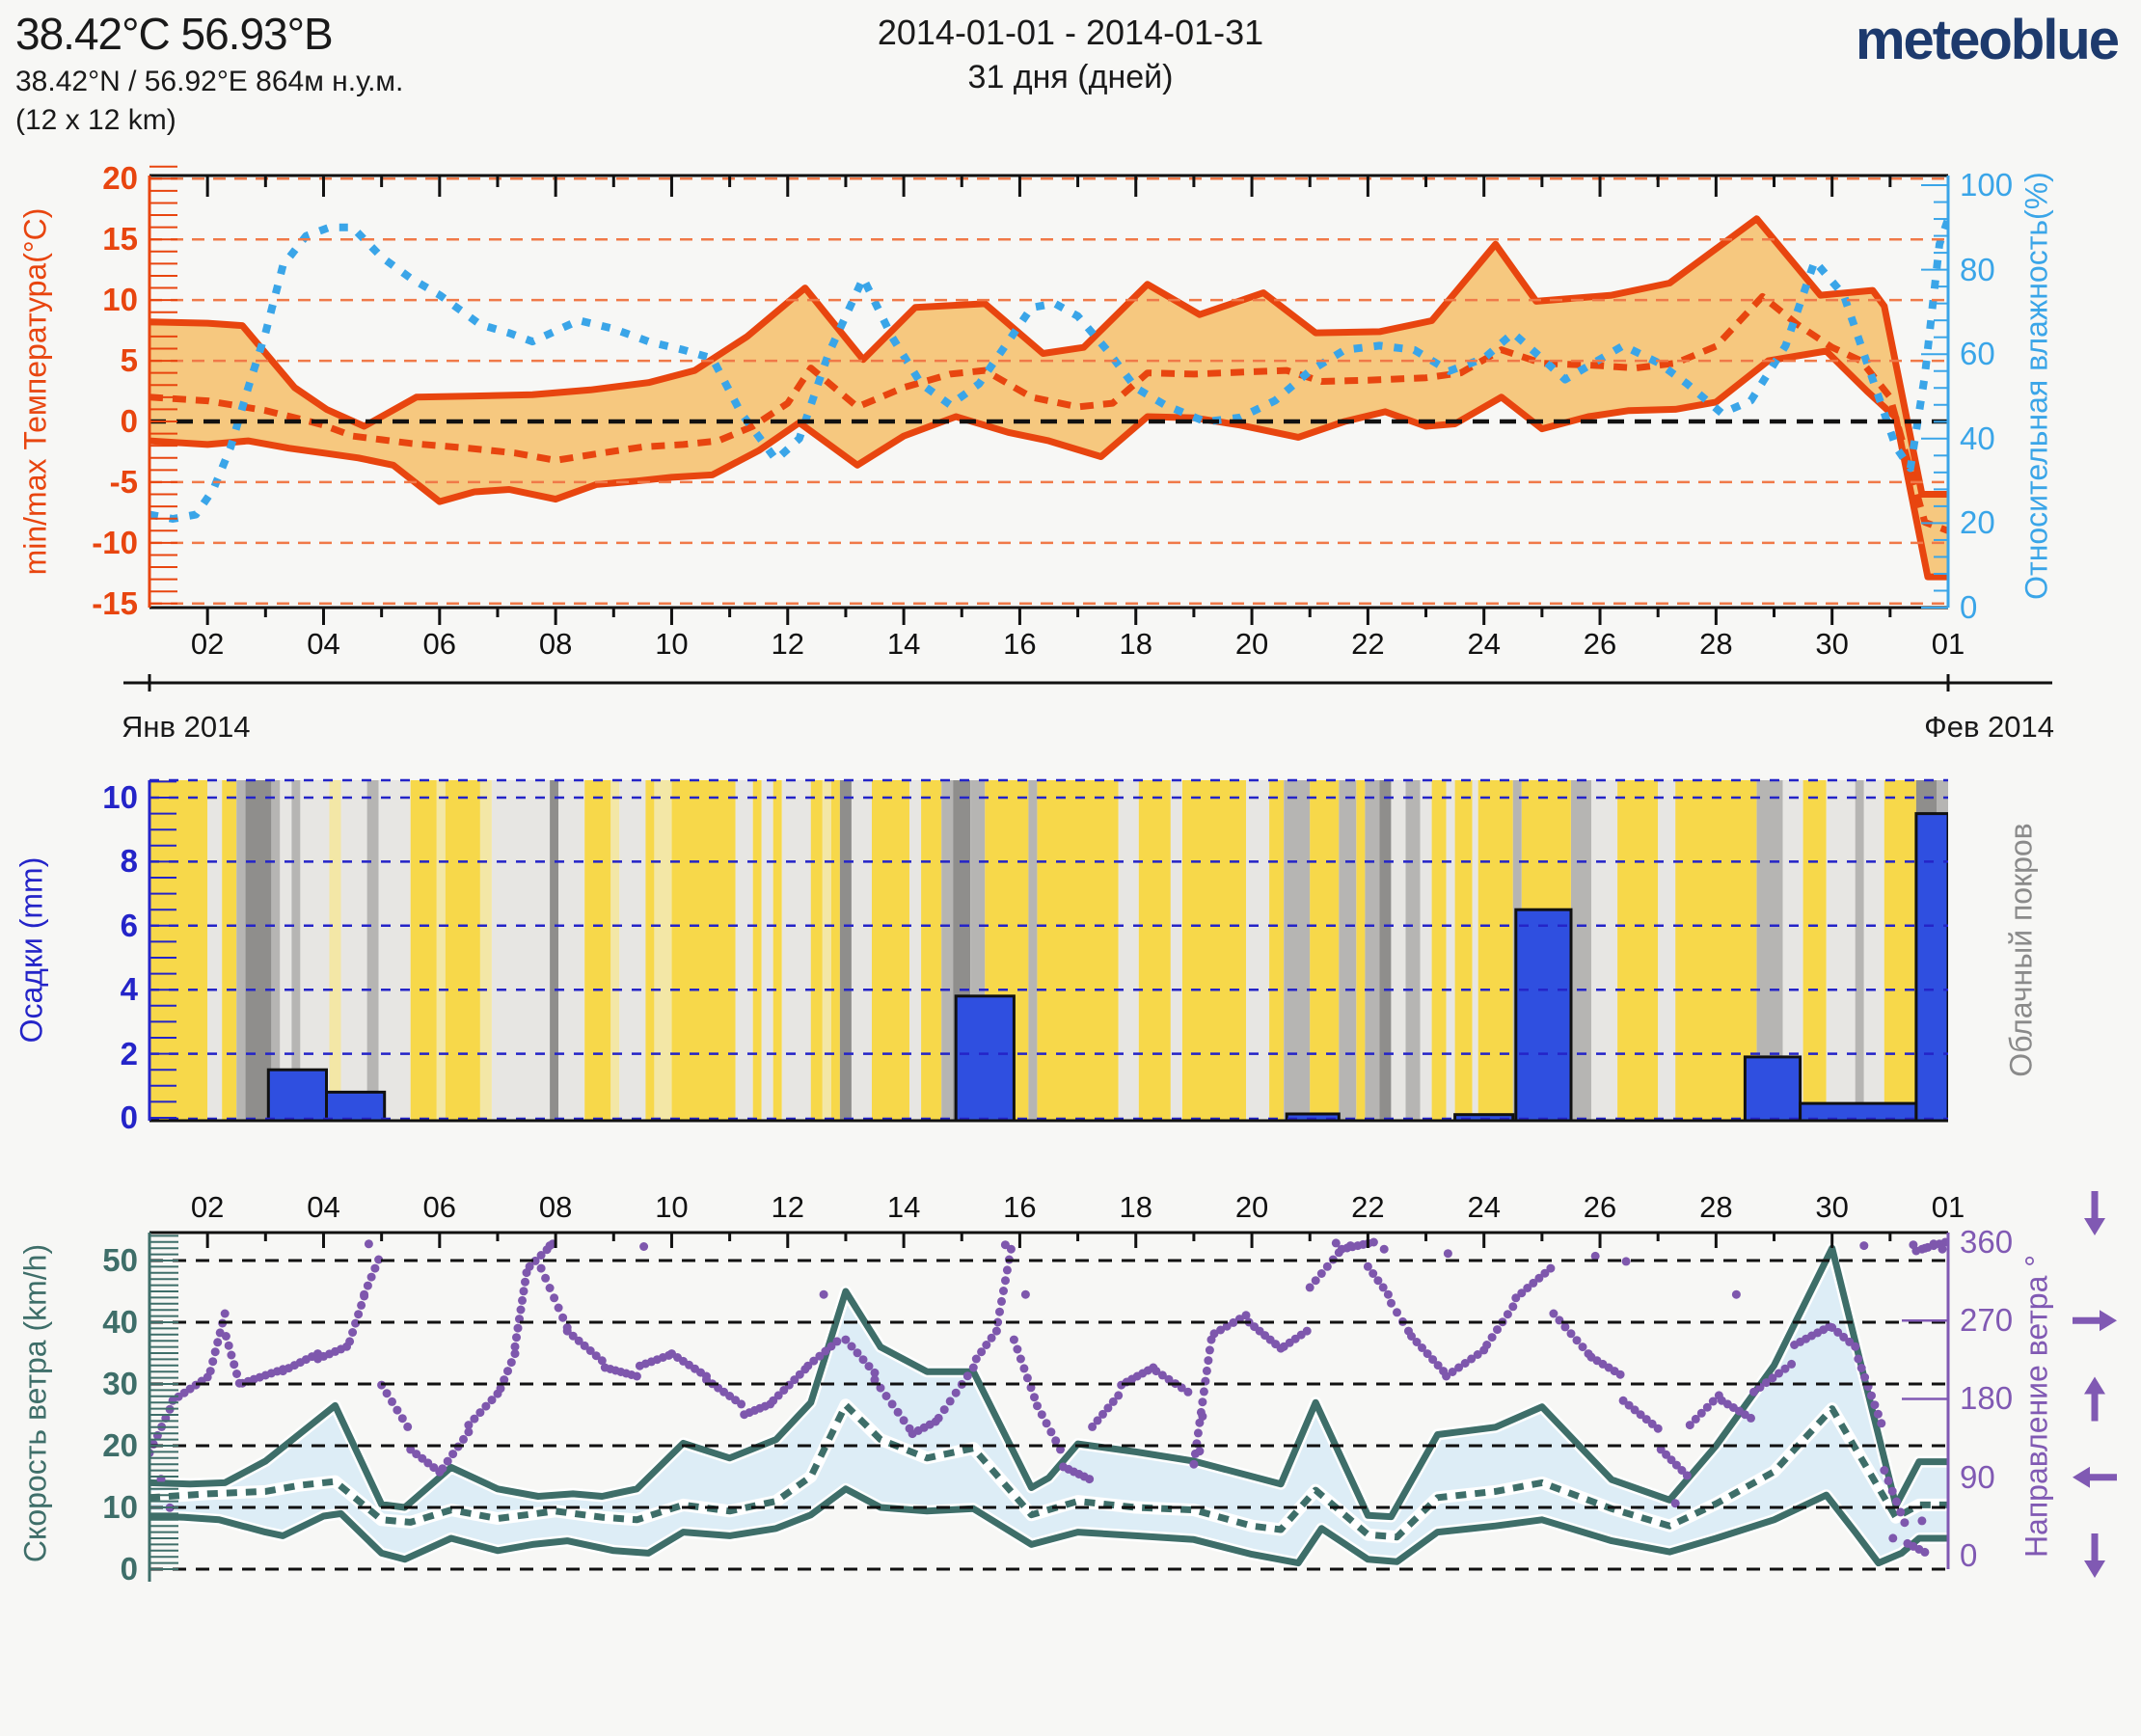 Image resolution: width=2141 pixels, height=1736 pixels. What do you see at coordinates (1600, 644) in the screenshot?
I see `day-label-top: 26` at bounding box center [1600, 644].